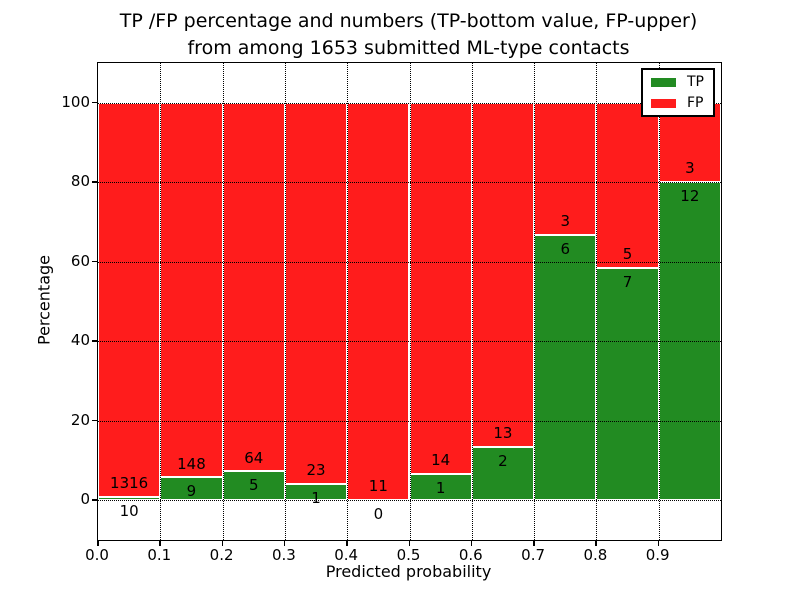 Image resolution: width=800 pixels, height=600 pixels. I want to click on x-tick-label: 0.5, so click(408, 555).